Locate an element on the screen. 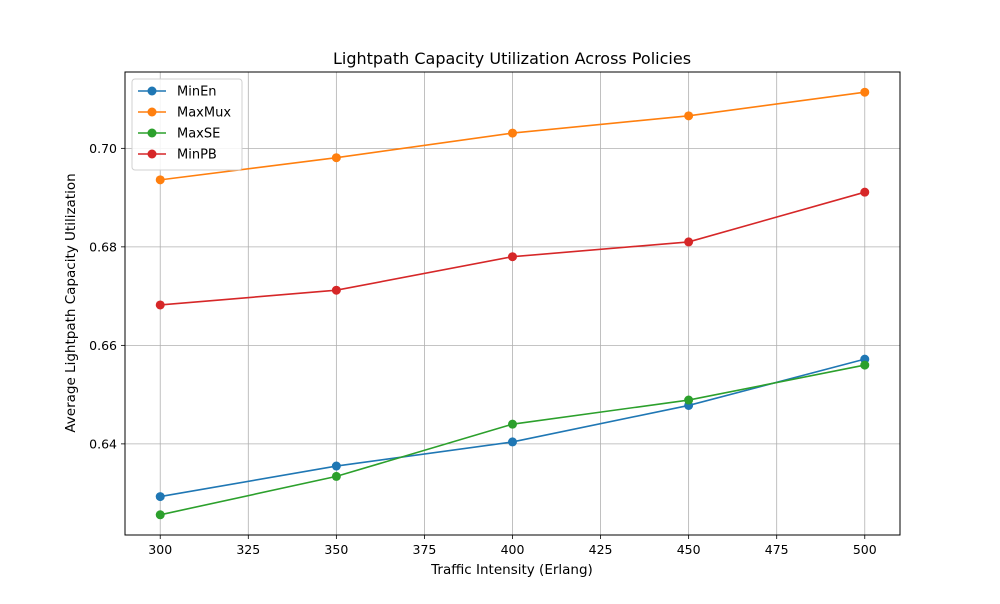  legend-marker-minen is located at coordinates (152, 91).